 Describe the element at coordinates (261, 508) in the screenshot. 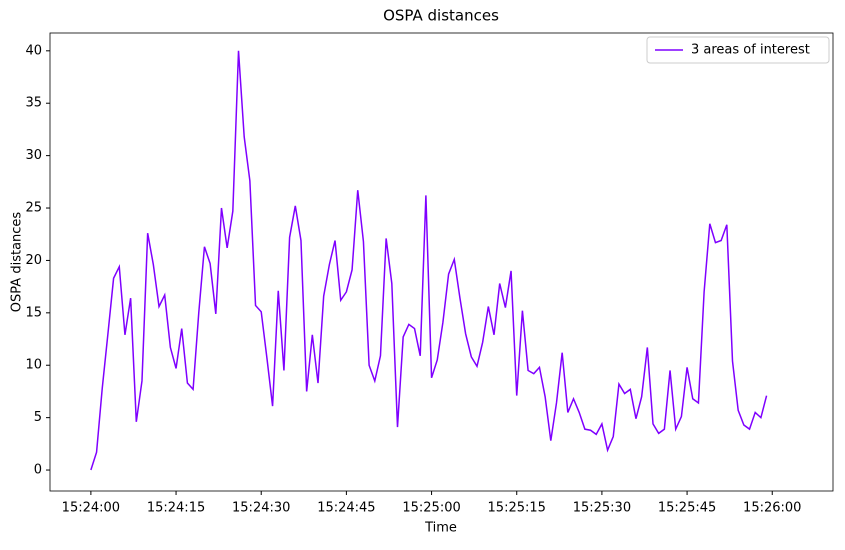

I see `x-tick-label: 15:24:30` at that location.